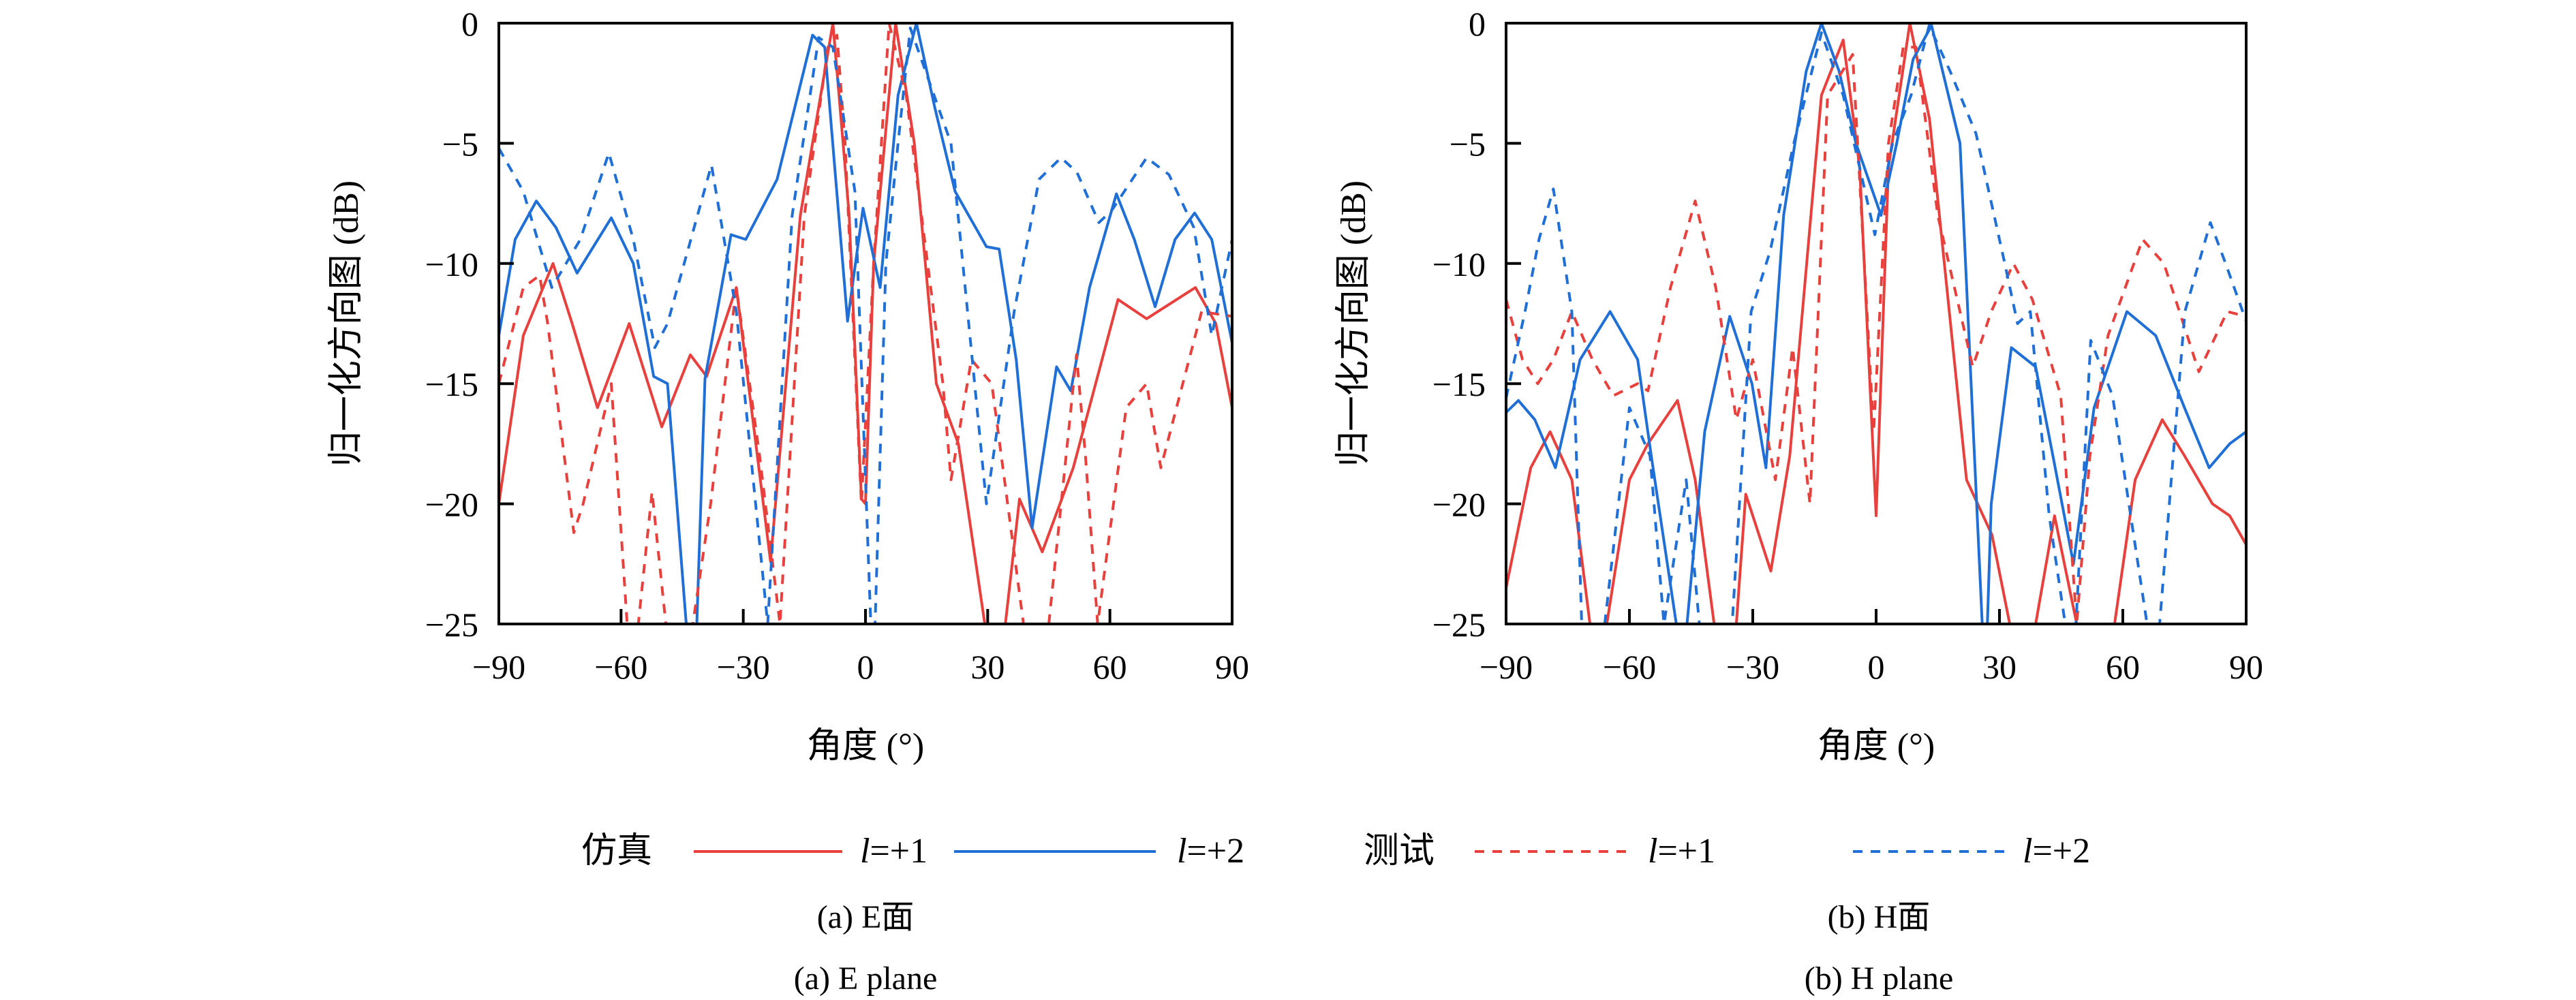  Describe the element at coordinates (1399, 851) in the screenshot. I see `legend-meas-label: 测试` at that location.